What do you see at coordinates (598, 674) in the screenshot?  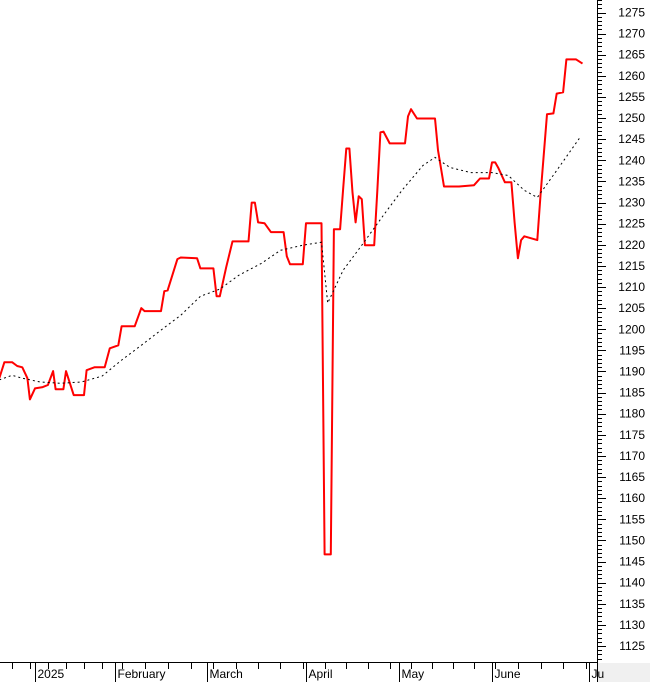 I see `x-tick-label: Ju` at bounding box center [598, 674].